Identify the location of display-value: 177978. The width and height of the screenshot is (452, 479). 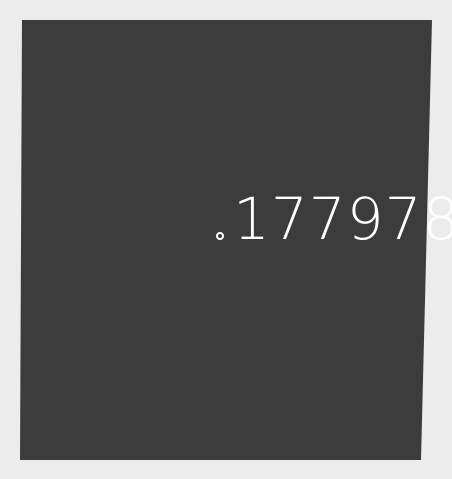
(342, 219).